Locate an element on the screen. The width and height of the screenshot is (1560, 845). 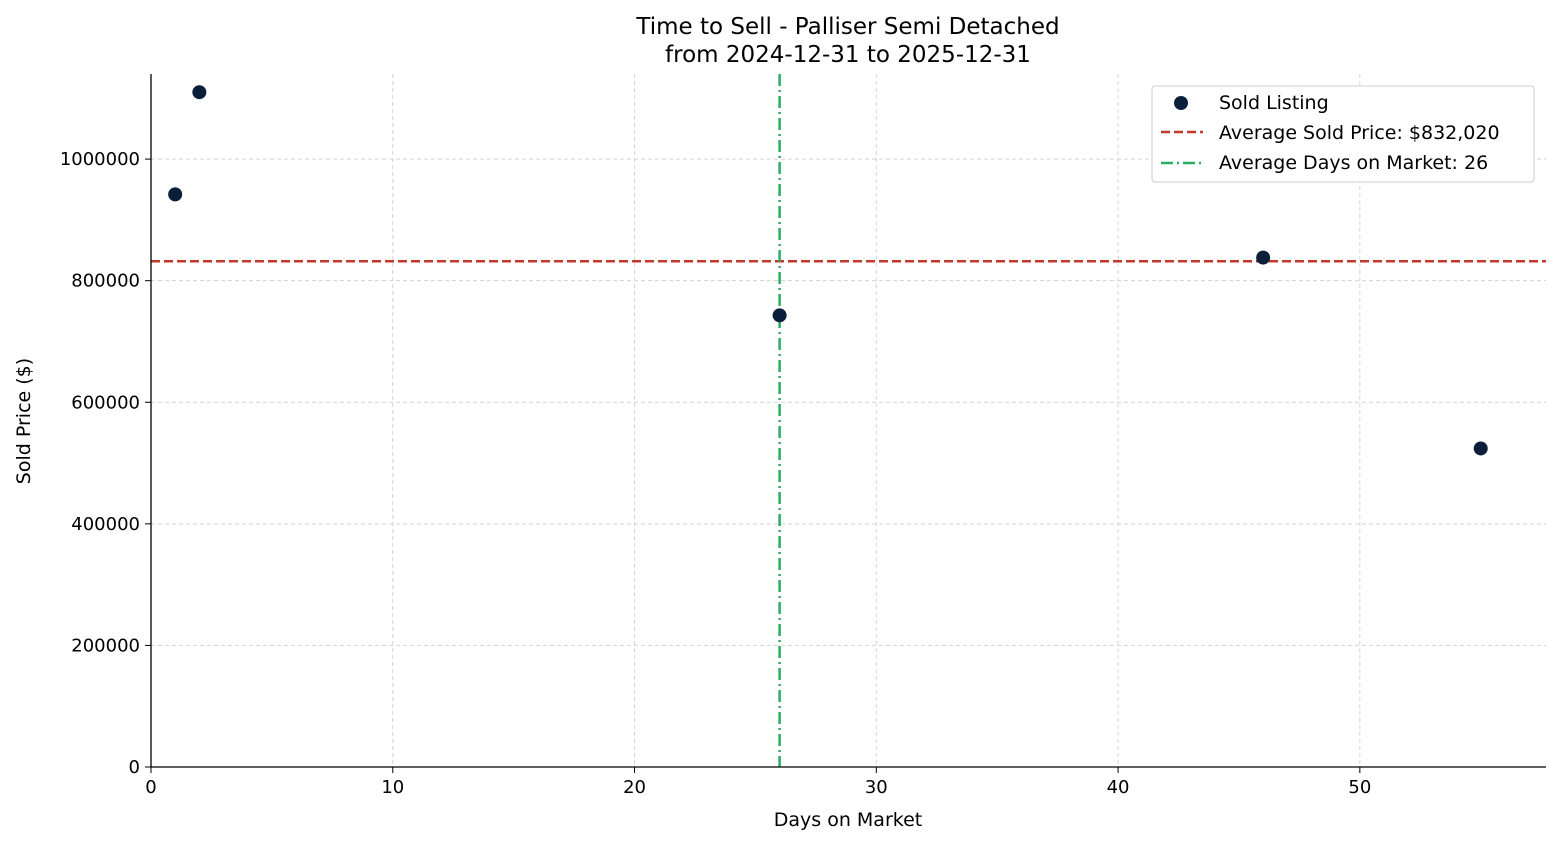
x-tick-label: 20 is located at coordinates (634, 787).